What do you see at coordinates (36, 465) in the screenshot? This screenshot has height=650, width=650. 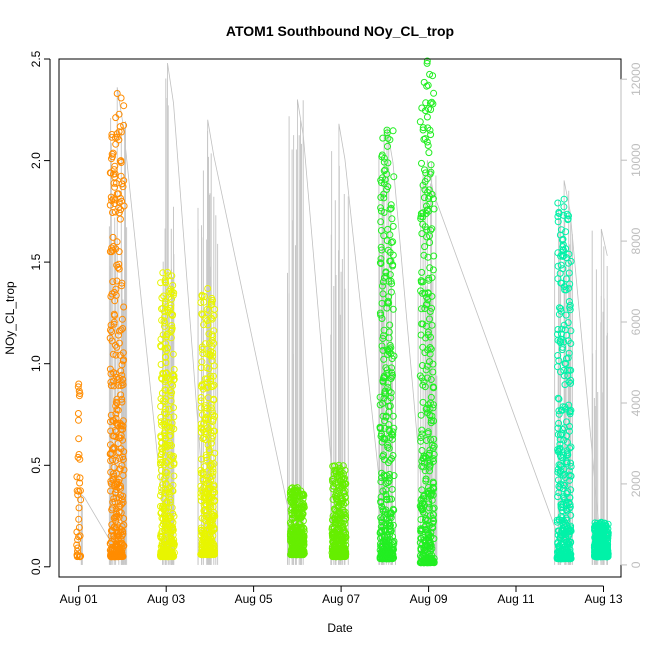 I see `y-tick-label: 0.5` at bounding box center [36, 465].